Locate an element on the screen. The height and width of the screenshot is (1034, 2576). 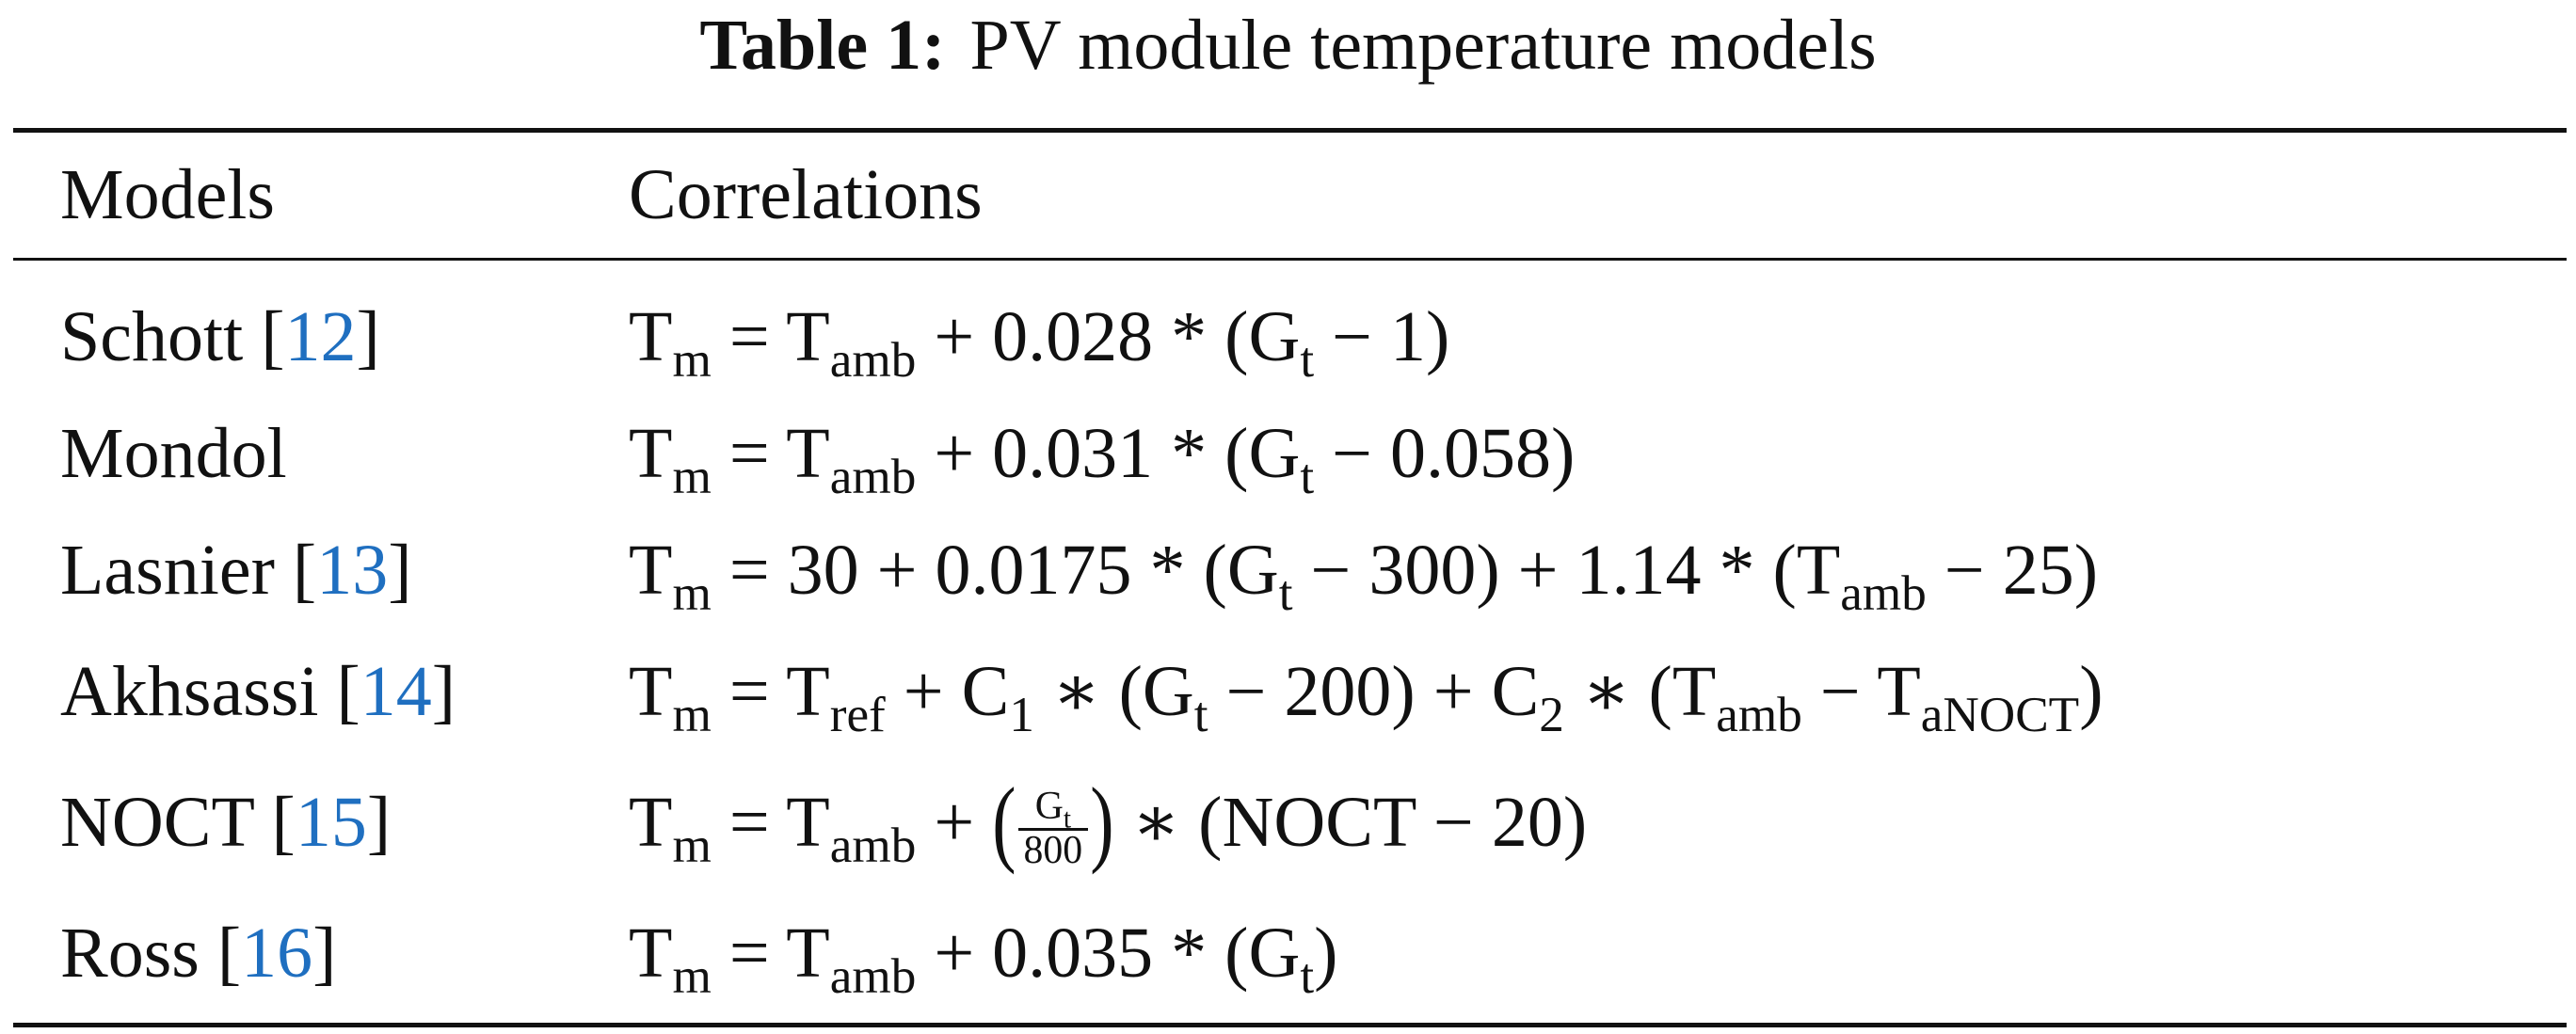
header-rule is located at coordinates (1290, 259).